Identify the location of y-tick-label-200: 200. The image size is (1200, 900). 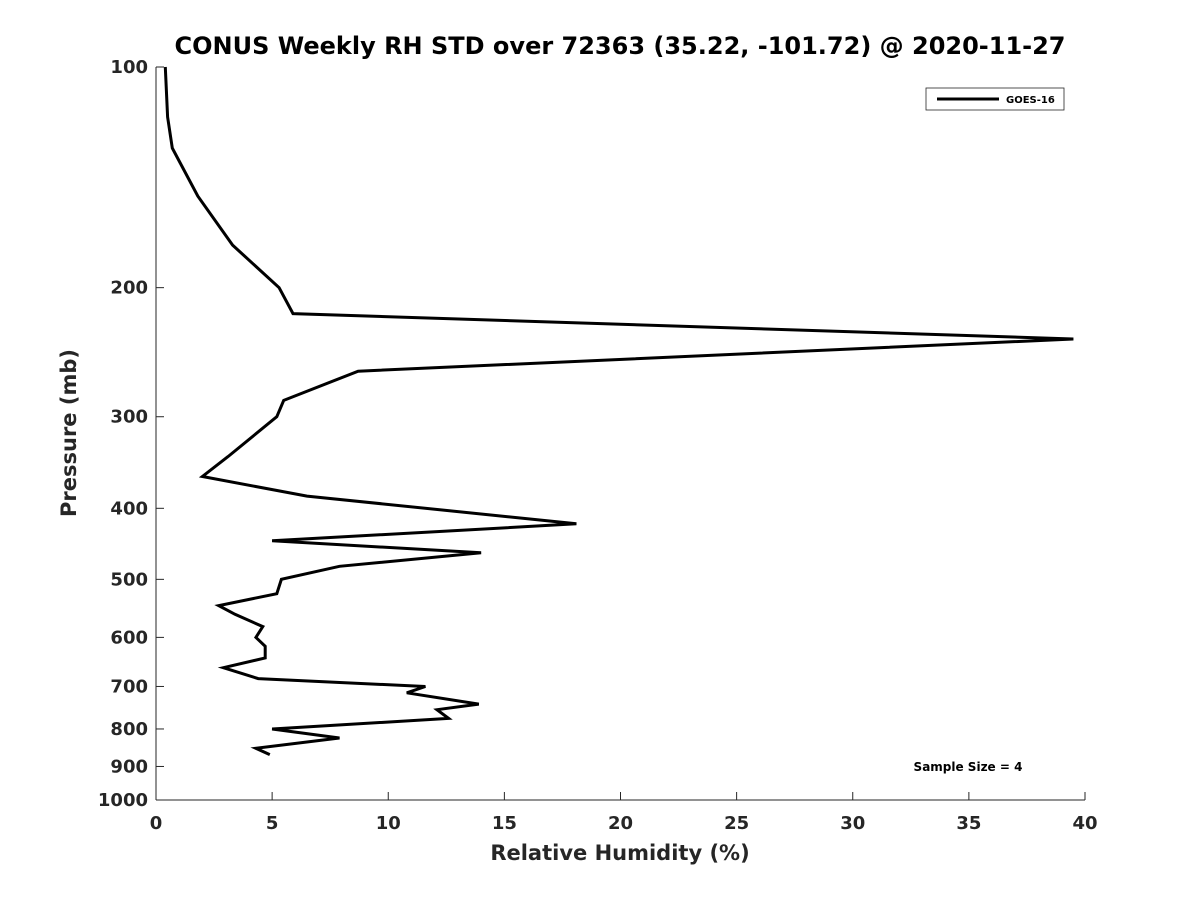
(129, 288).